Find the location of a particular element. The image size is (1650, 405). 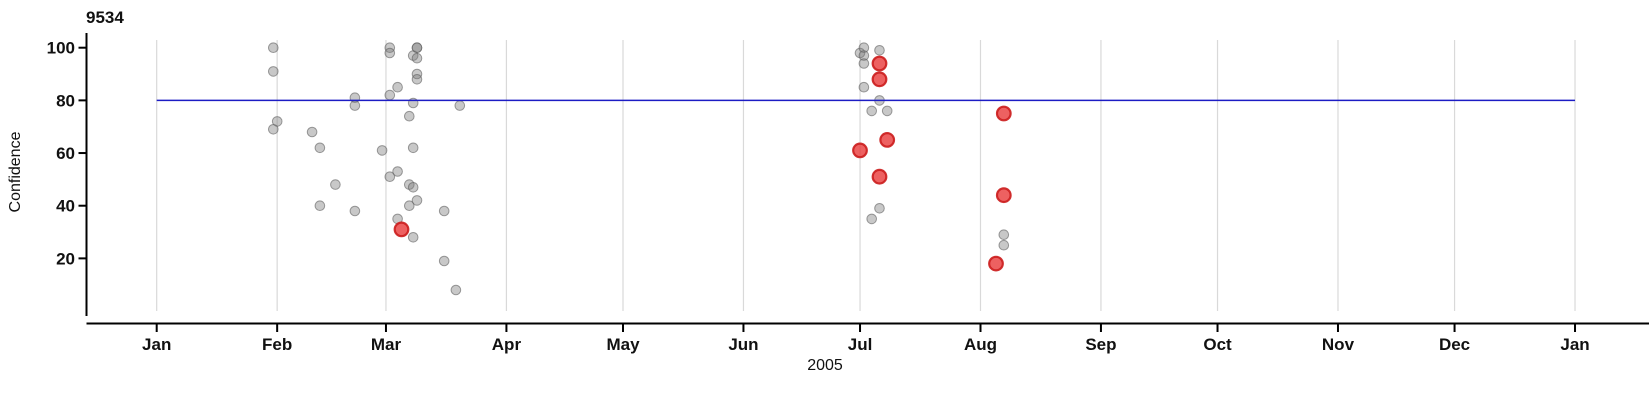

x-tick-label: Jun is located at coordinates (743, 344).